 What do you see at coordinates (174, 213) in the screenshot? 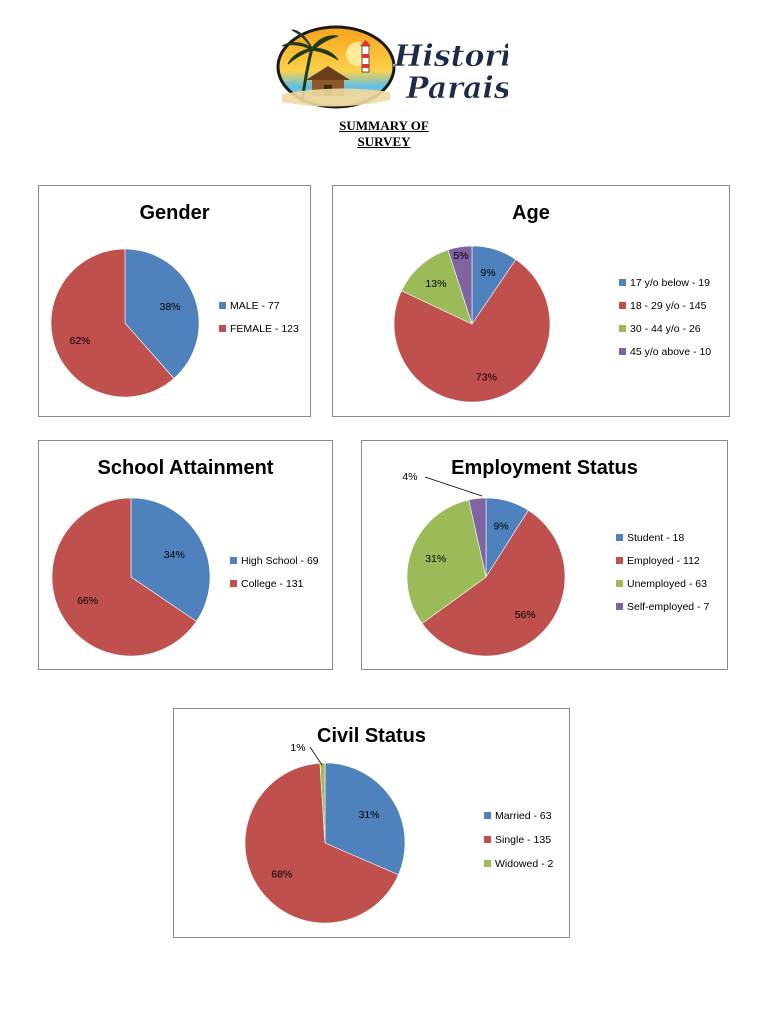
I see `gender-title: Gender` at bounding box center [174, 213].